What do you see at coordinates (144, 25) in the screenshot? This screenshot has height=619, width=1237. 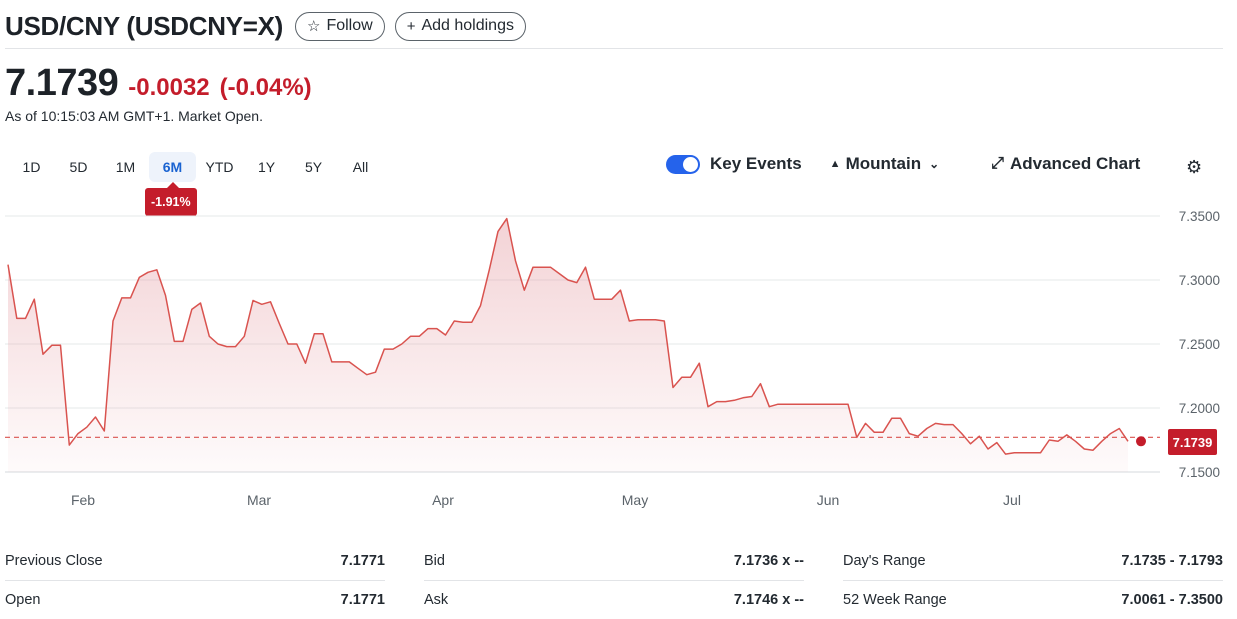 I see `page-title: USD/CNY (USDCNY=X)` at bounding box center [144, 25].